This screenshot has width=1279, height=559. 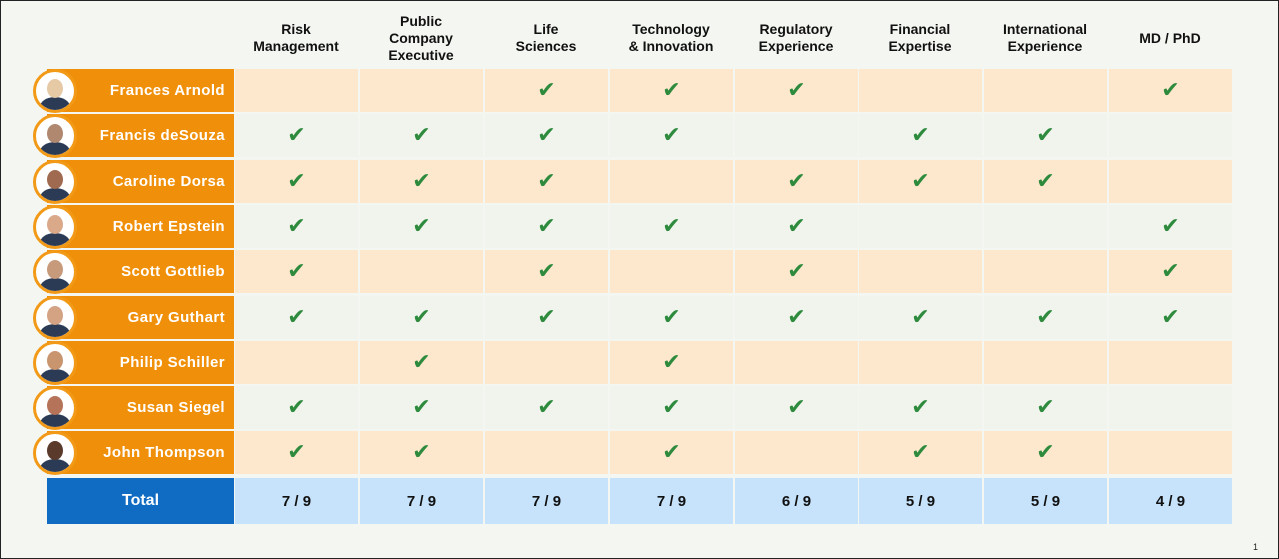 I want to click on table-row: Robert Epstein ✔ ✔ ✔ ✔ ✔ ✔, so click(x=617, y=226).